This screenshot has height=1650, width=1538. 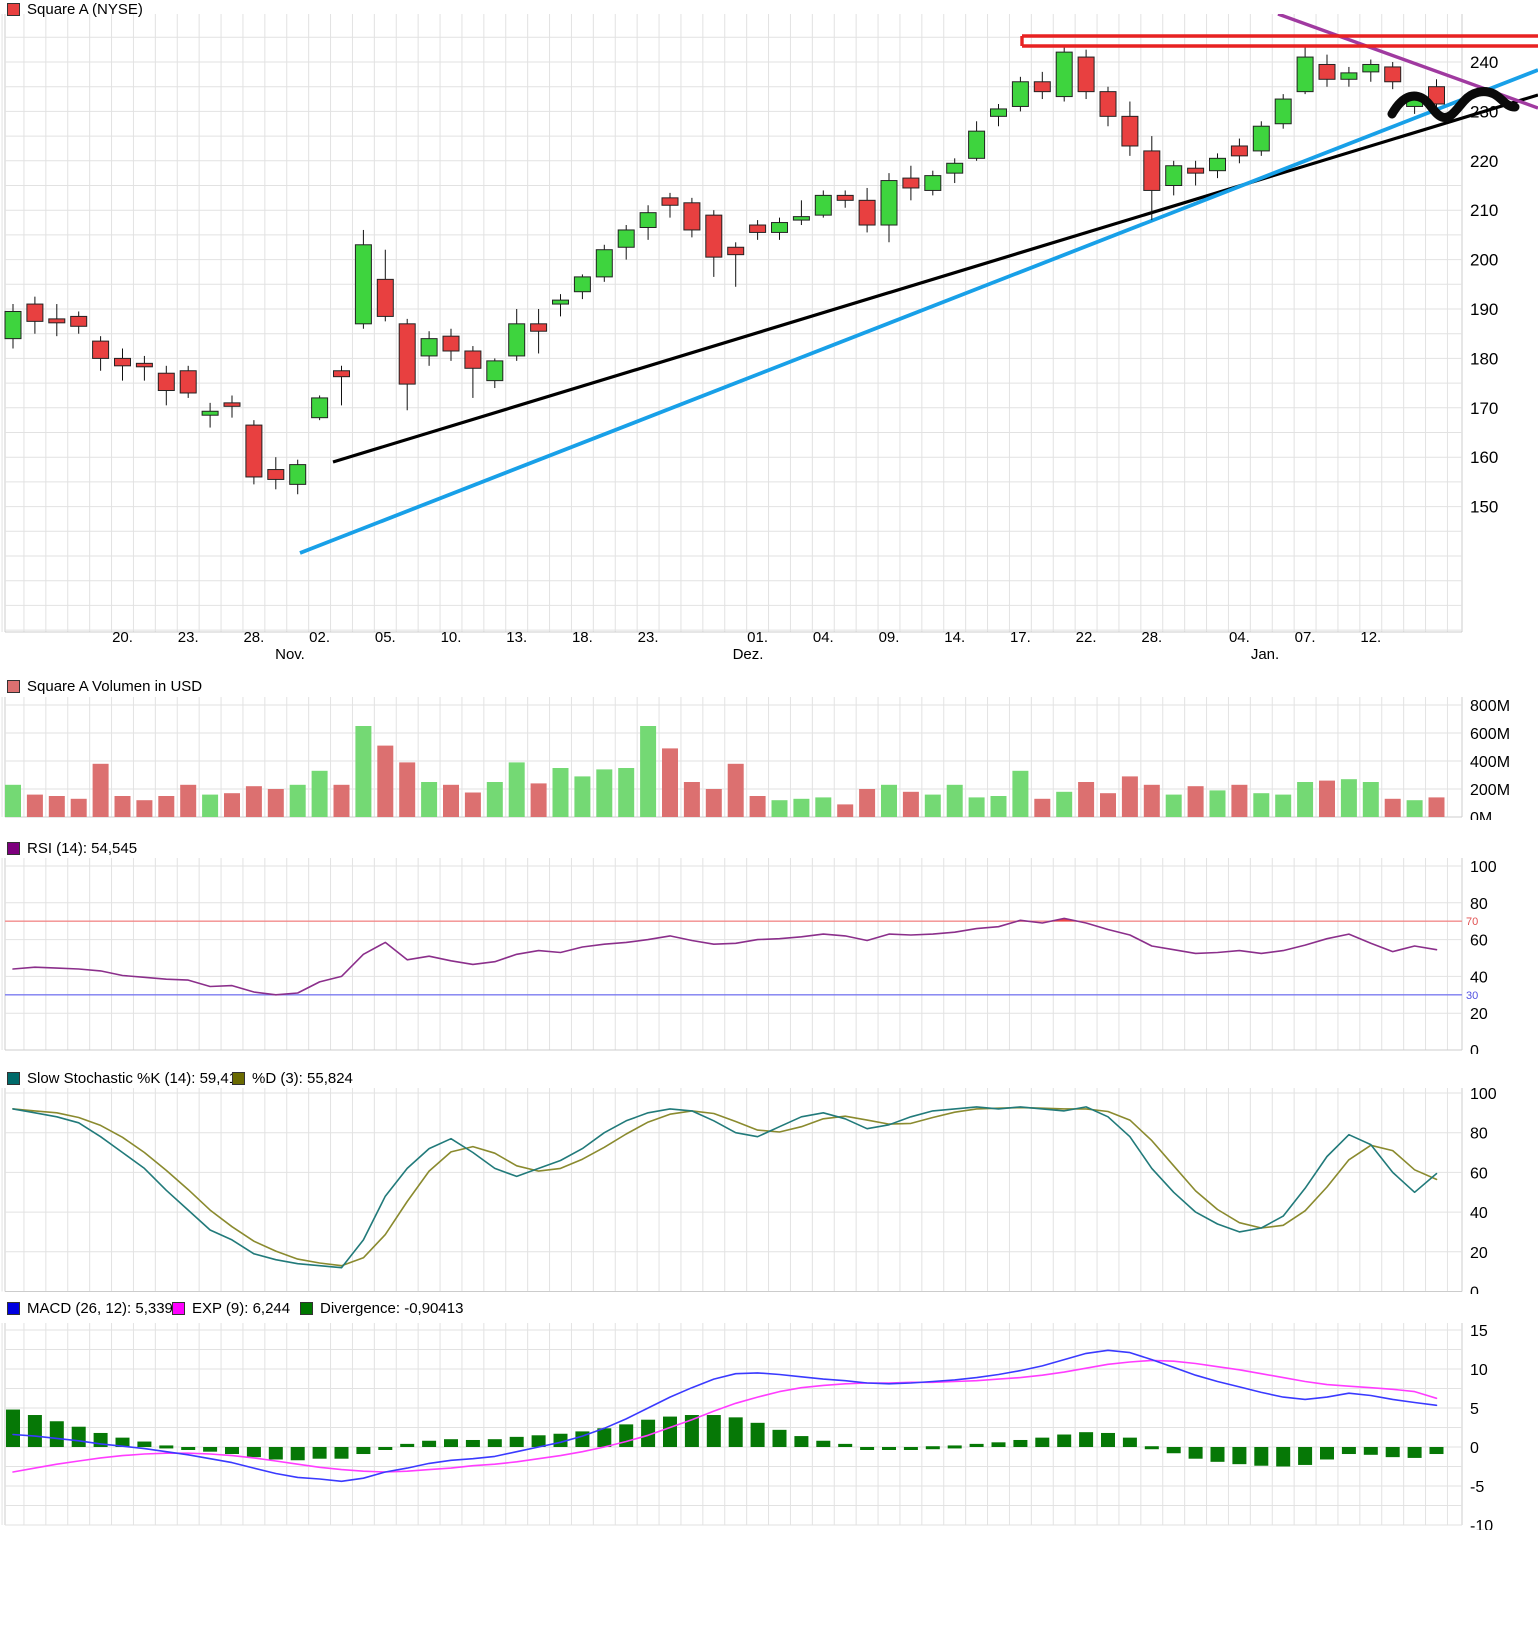 What do you see at coordinates (769, 848) in the screenshot?
I see `rsi-legend: RSI (14): 54,545` at bounding box center [769, 848].